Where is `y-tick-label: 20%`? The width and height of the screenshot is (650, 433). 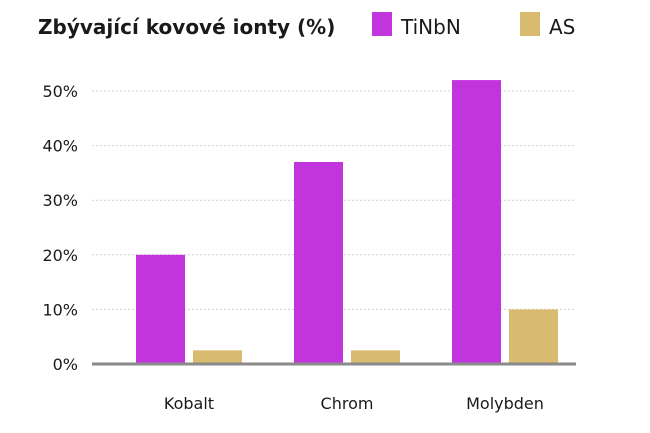 y-tick-label: 20% is located at coordinates (60, 255).